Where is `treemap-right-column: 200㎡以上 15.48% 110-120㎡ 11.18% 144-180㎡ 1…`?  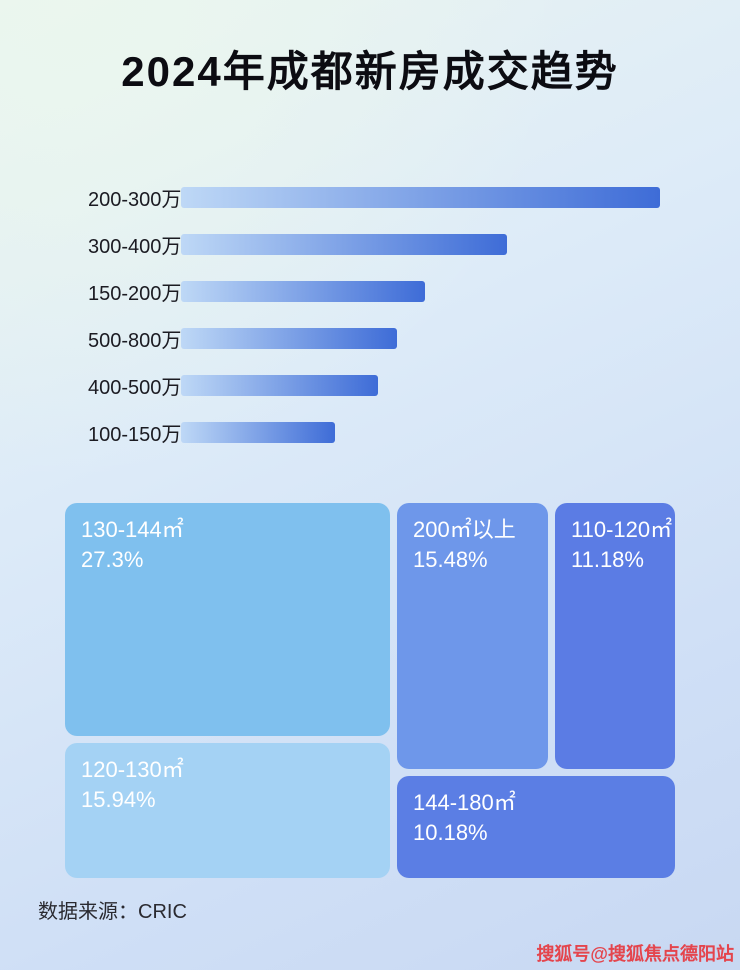
treemap-right-column: 200㎡以上 15.48% 110-120㎡ 11.18% 144-180㎡ 1… is located at coordinates (536, 690).